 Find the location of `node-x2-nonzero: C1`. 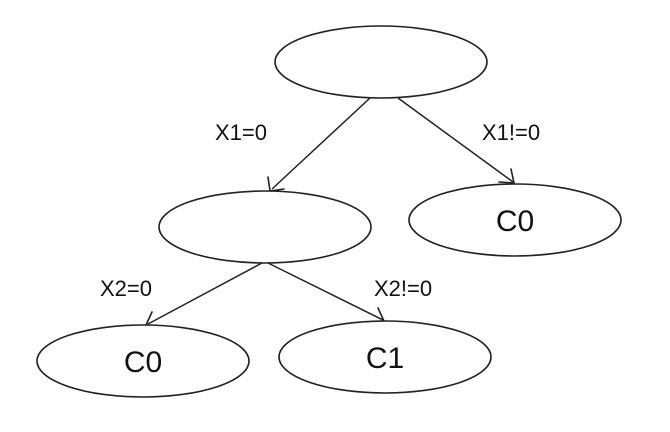

node-x2-nonzero: C1 is located at coordinates (385, 357).